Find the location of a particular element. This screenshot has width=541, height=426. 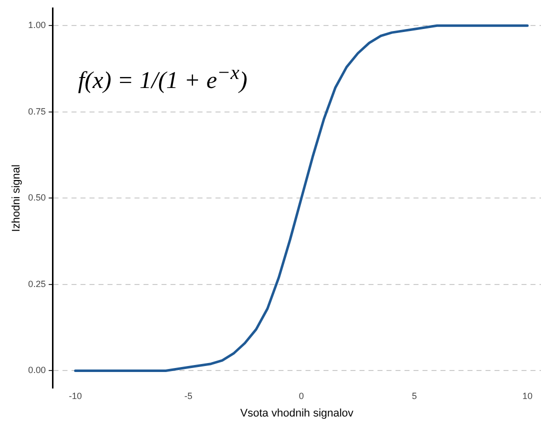

y-tick-label: 0.50 is located at coordinates (37, 197).